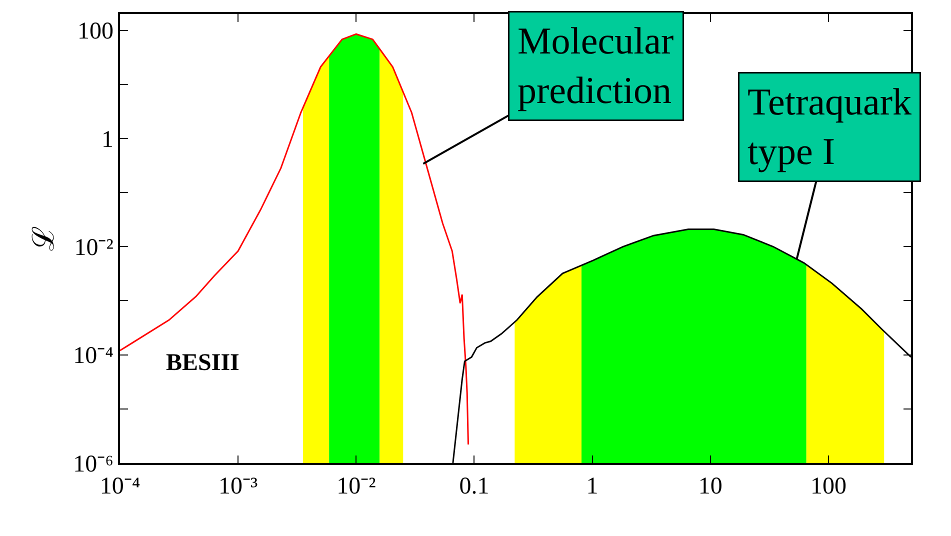 The height and width of the screenshot is (536, 951). What do you see at coordinates (356, 487) in the screenshot?
I see `x-tick-label: 10⁻²` at bounding box center [356, 487].